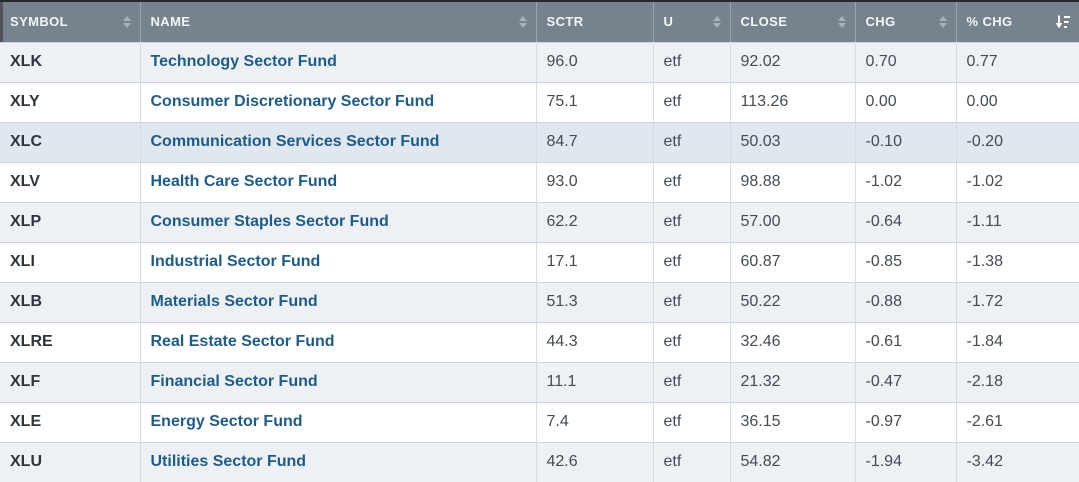  I want to click on name-cell: Real Estate Sector Fund, so click(337, 341).